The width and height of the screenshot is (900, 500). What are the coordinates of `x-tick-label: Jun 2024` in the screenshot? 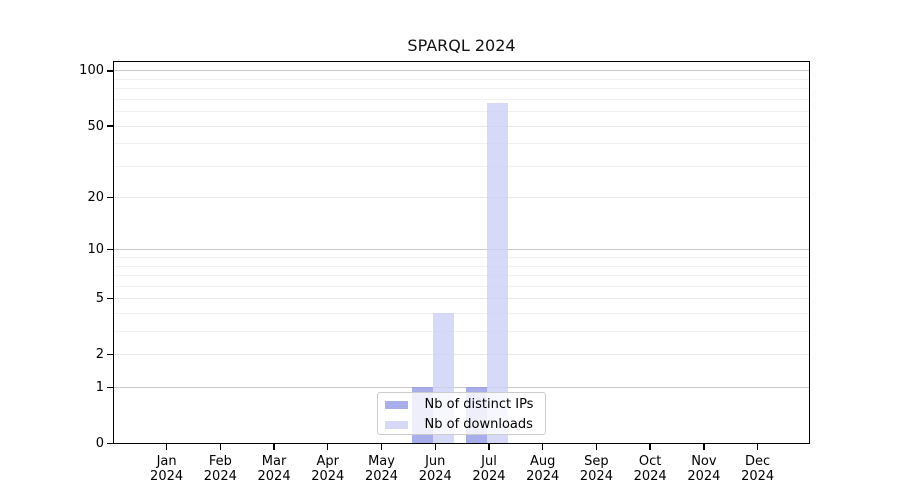 It's located at (435, 469).